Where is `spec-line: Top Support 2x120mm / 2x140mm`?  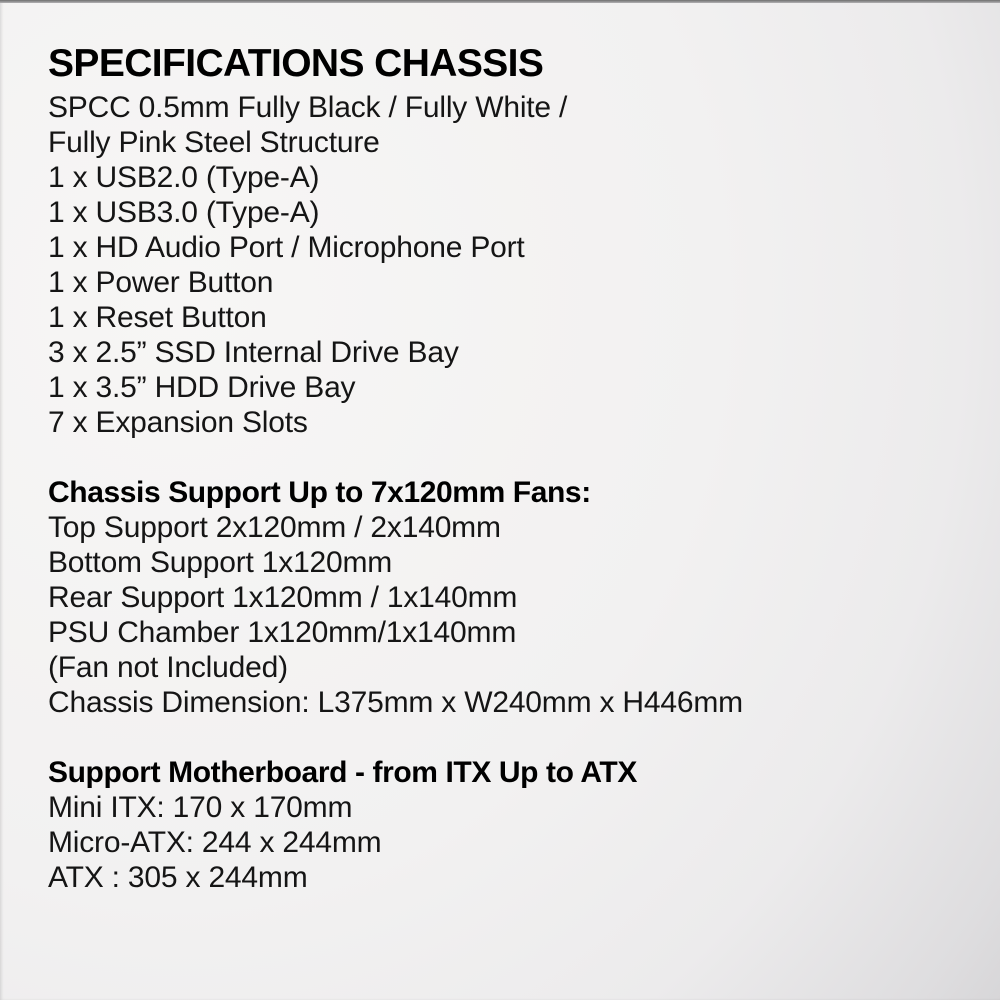
spec-line: Top Support 2x120mm / 2x140mm is located at coordinates (274, 527).